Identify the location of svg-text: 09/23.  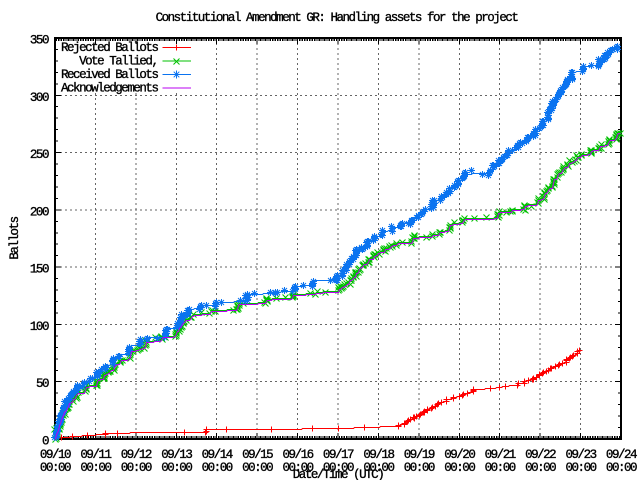
(580, 455).